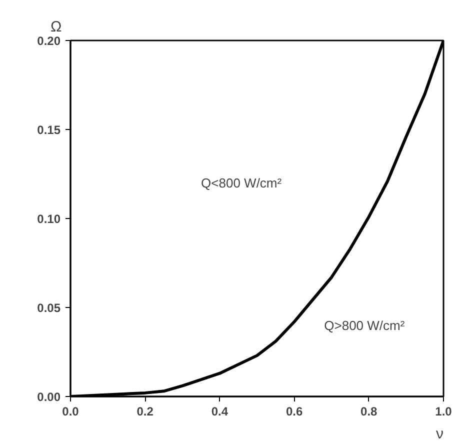 This screenshot has width=465, height=447. I want to click on y-tick-label: 0.15, so click(49, 130).